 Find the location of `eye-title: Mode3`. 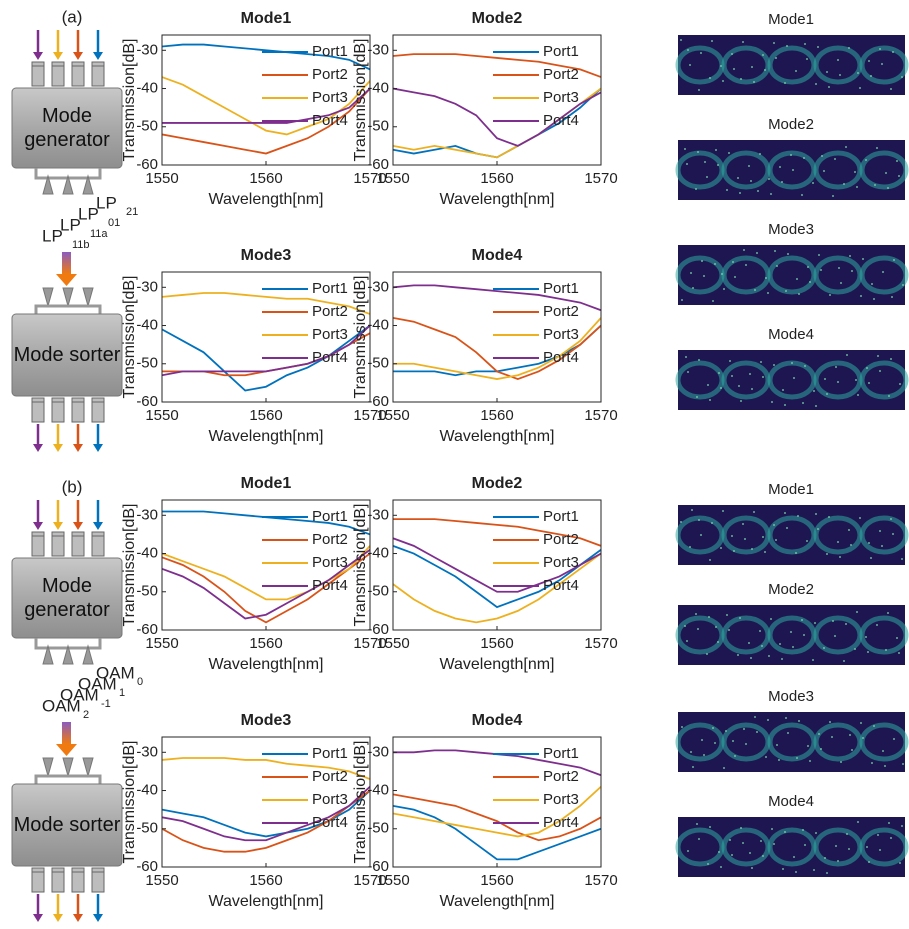

eye-title: Mode3 is located at coordinates (791, 696).